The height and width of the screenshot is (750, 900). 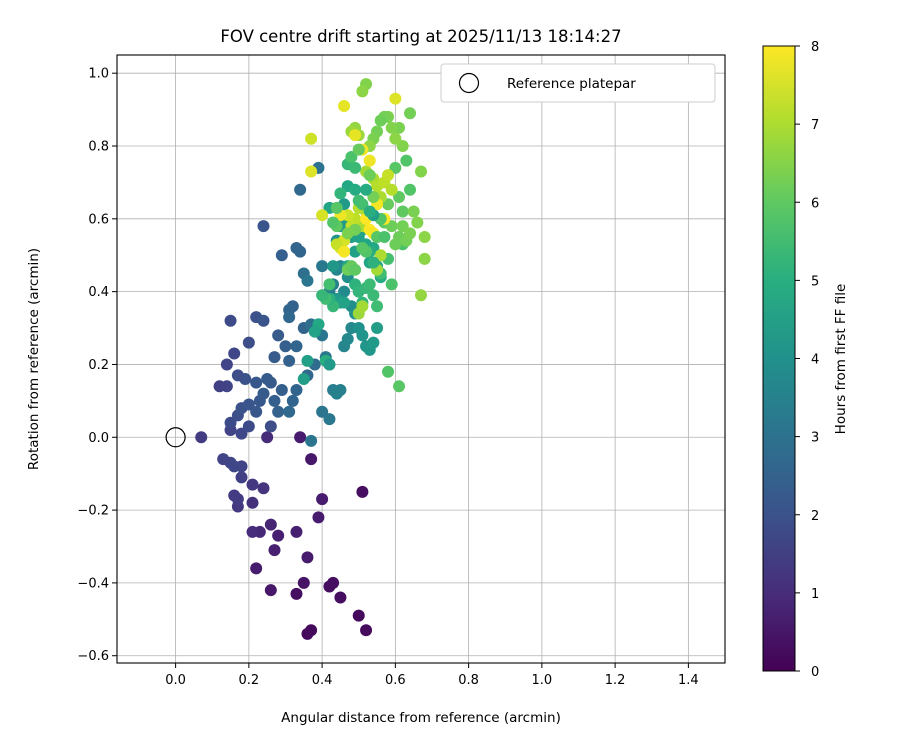 What do you see at coordinates (98, 219) in the screenshot?
I see `y-tick-label: 0.6` at bounding box center [98, 219].